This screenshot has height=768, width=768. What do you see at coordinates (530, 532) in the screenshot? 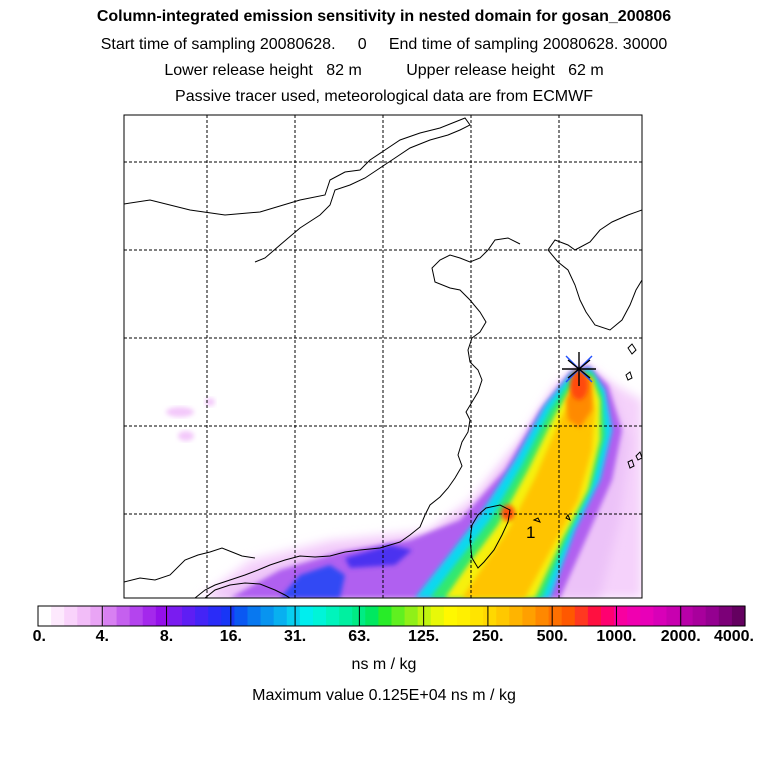
I see `cluster-label: 1` at bounding box center [530, 532].